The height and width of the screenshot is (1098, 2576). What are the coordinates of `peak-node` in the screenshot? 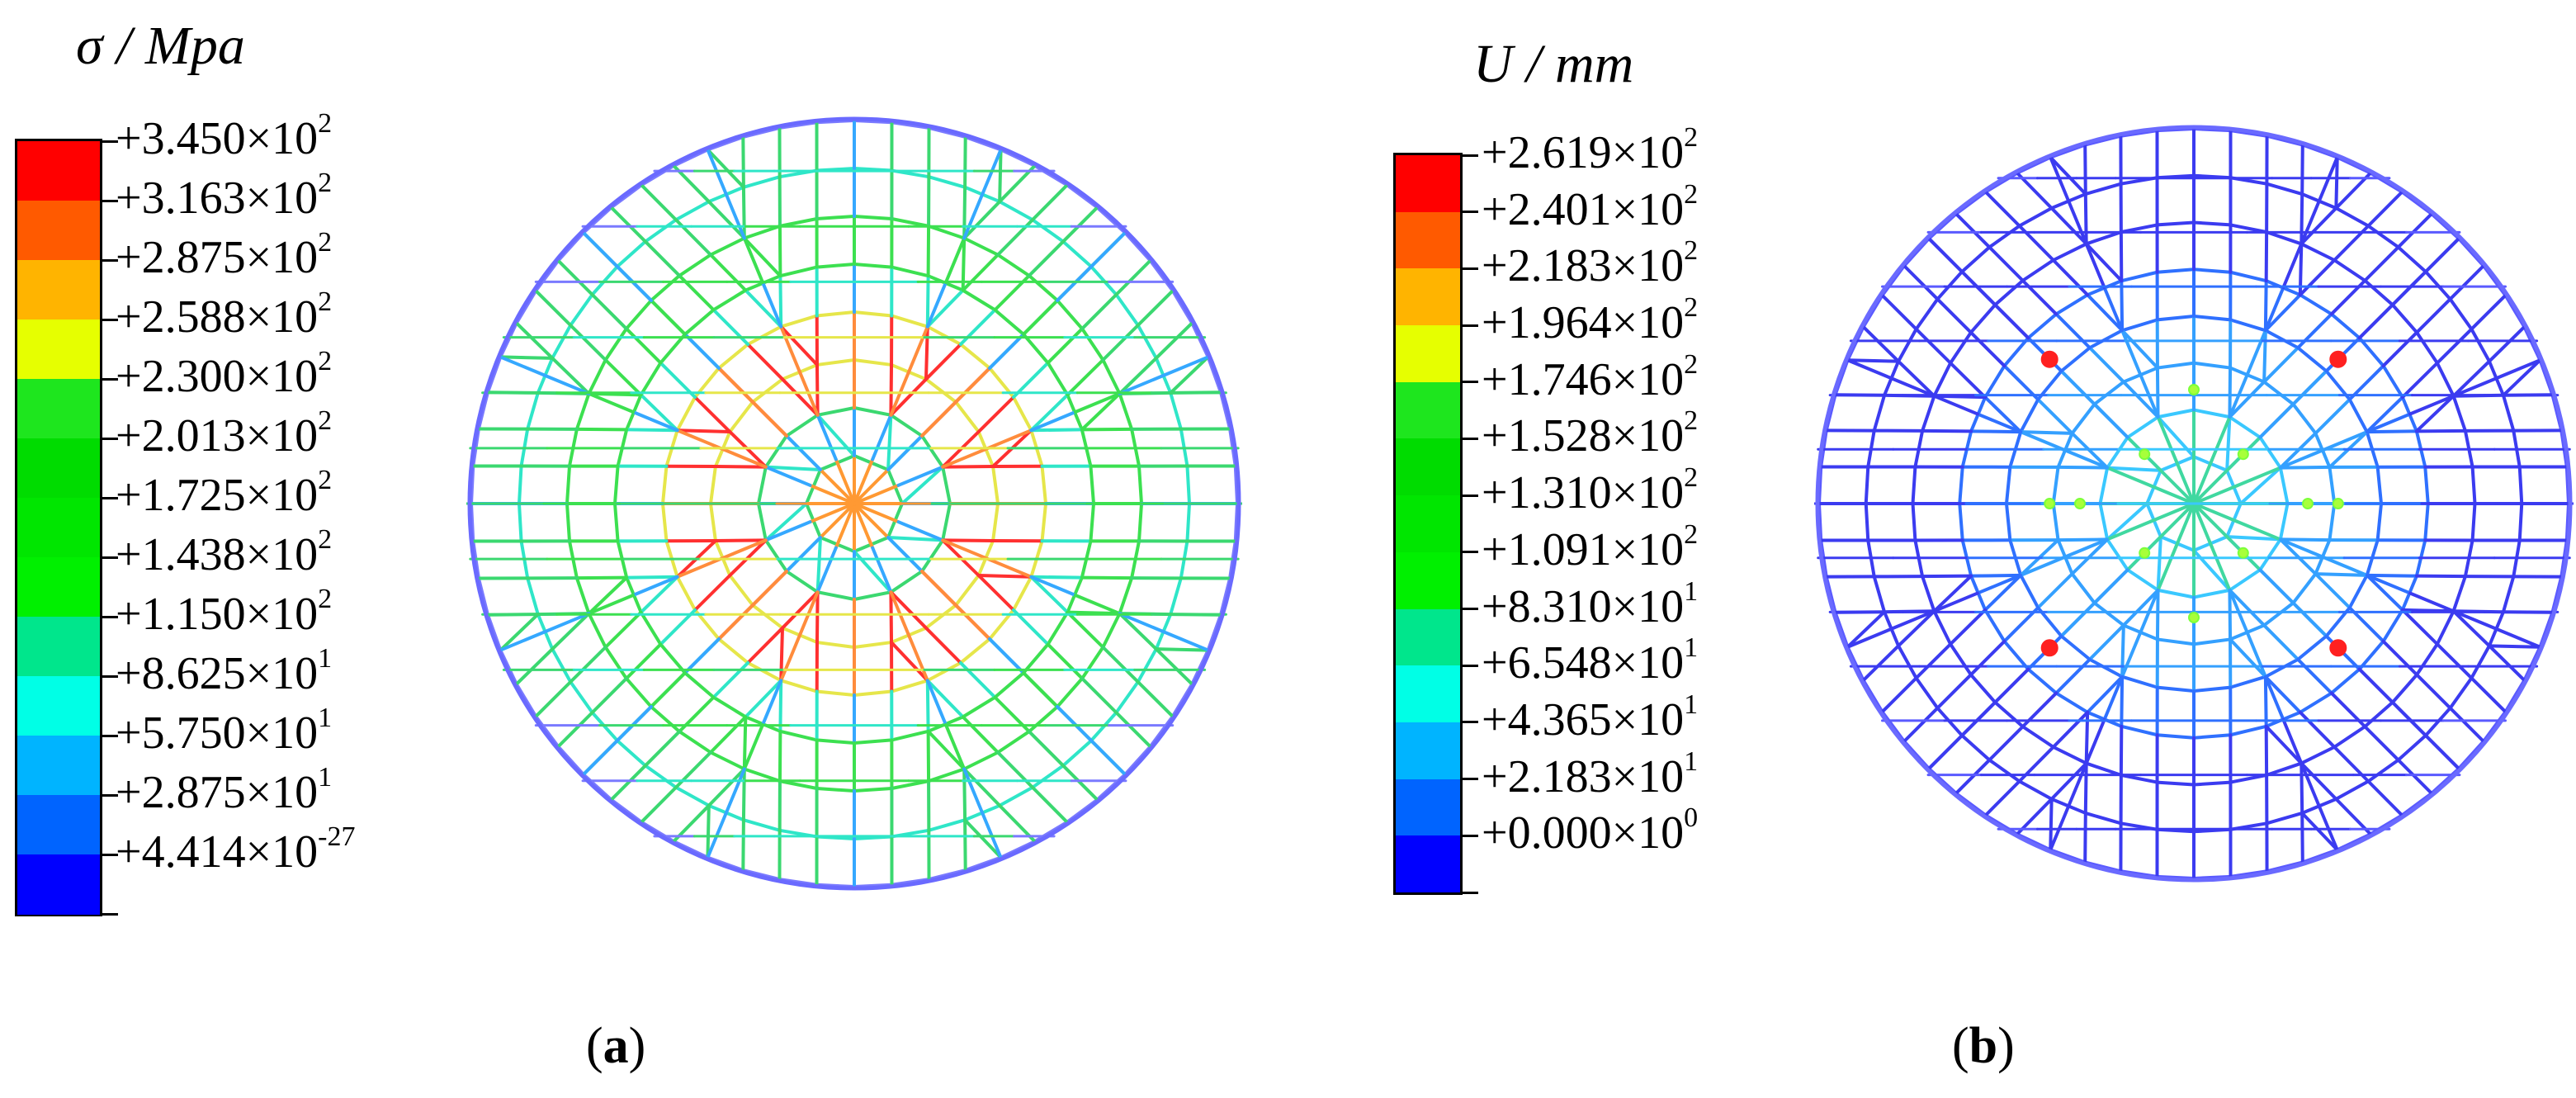 It's located at (2080, 503).